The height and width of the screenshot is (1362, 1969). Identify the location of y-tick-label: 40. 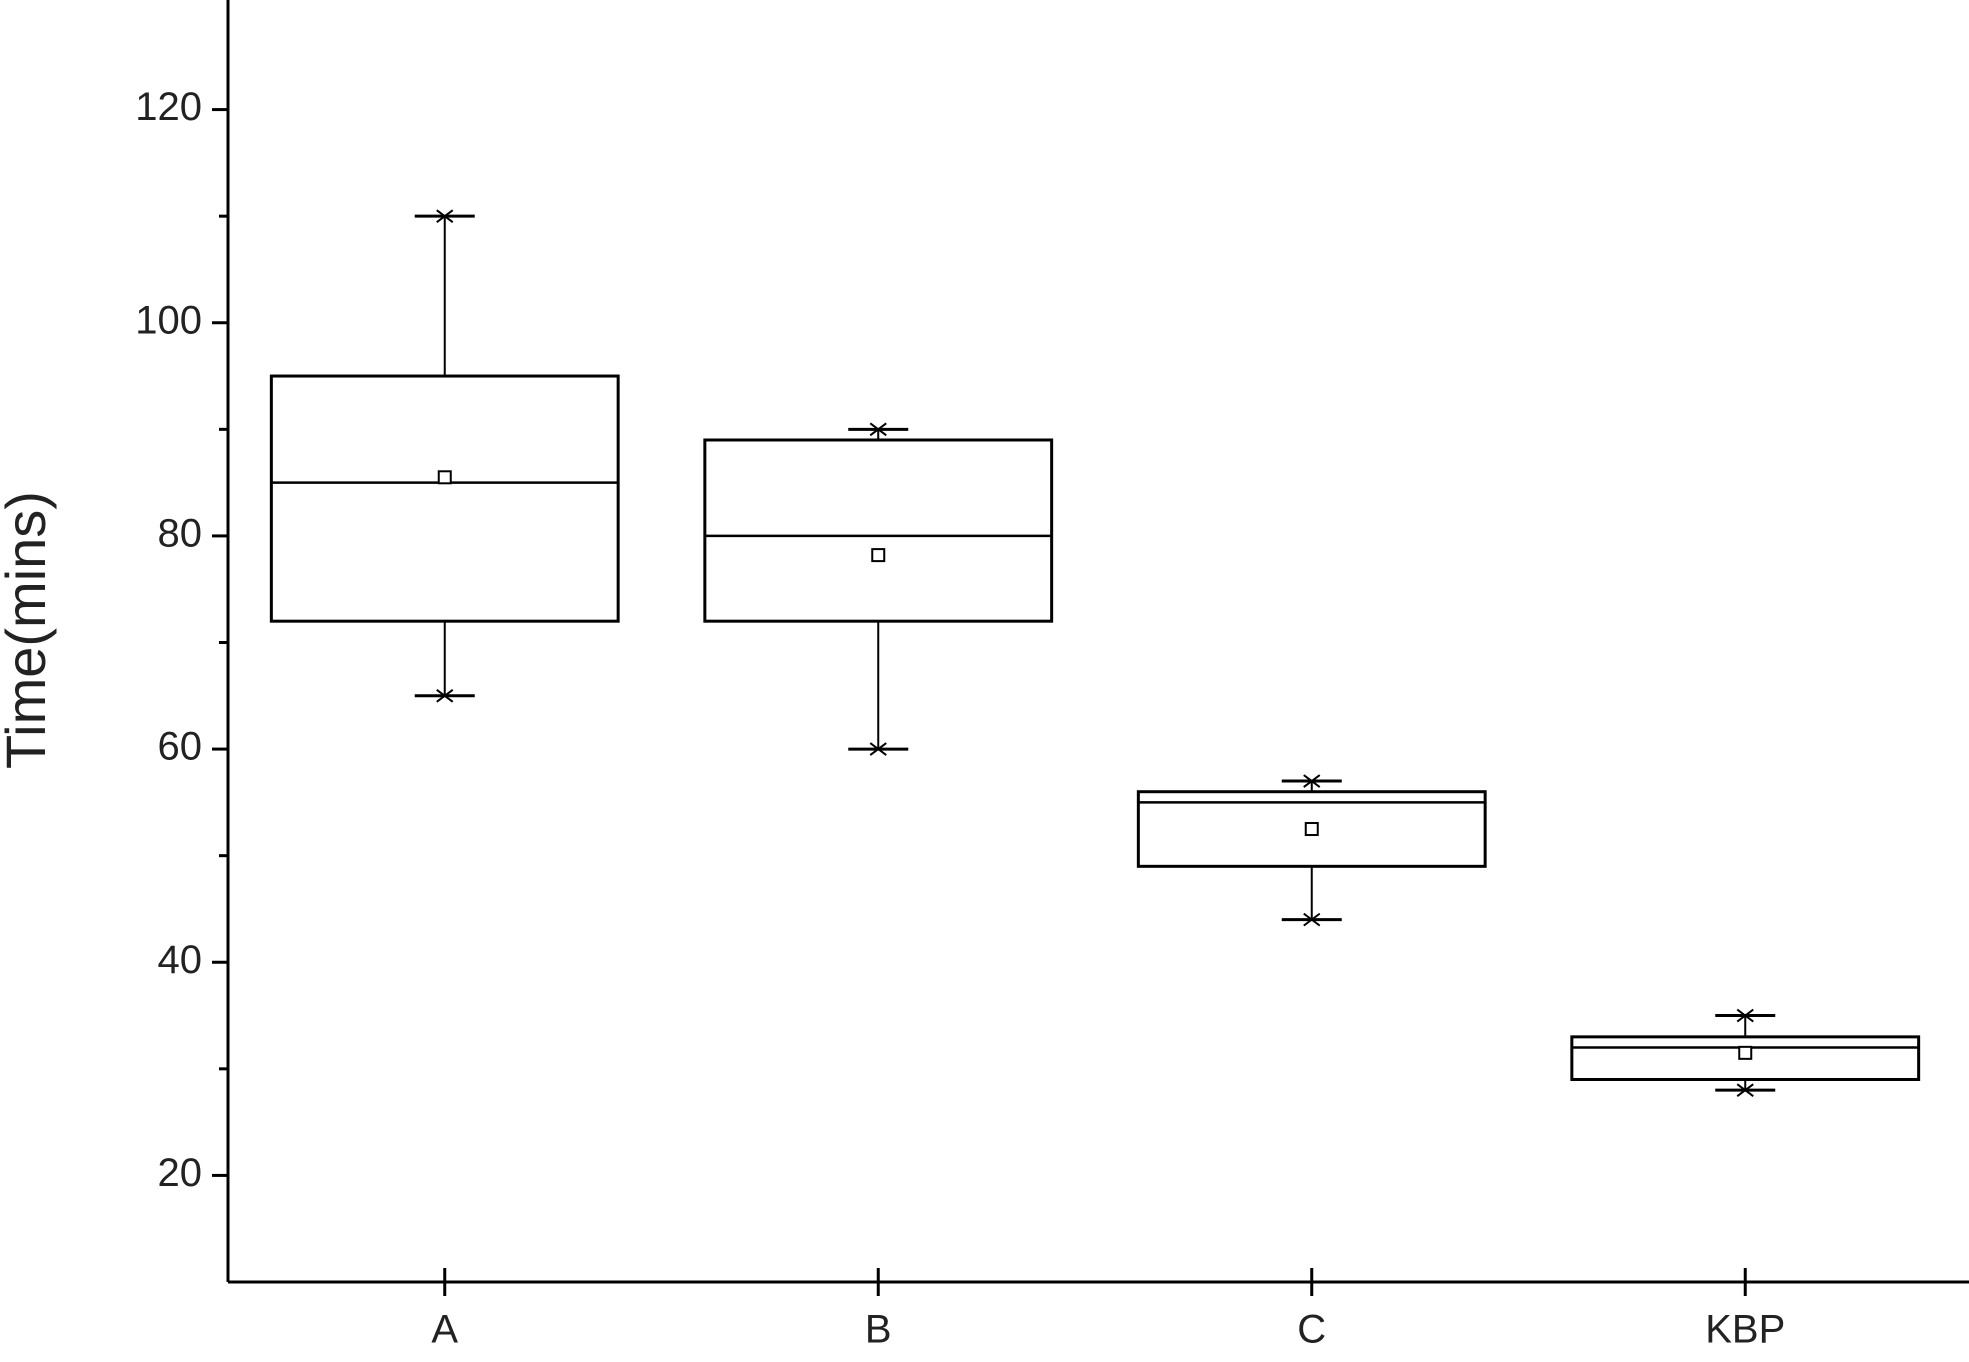
(180, 960).